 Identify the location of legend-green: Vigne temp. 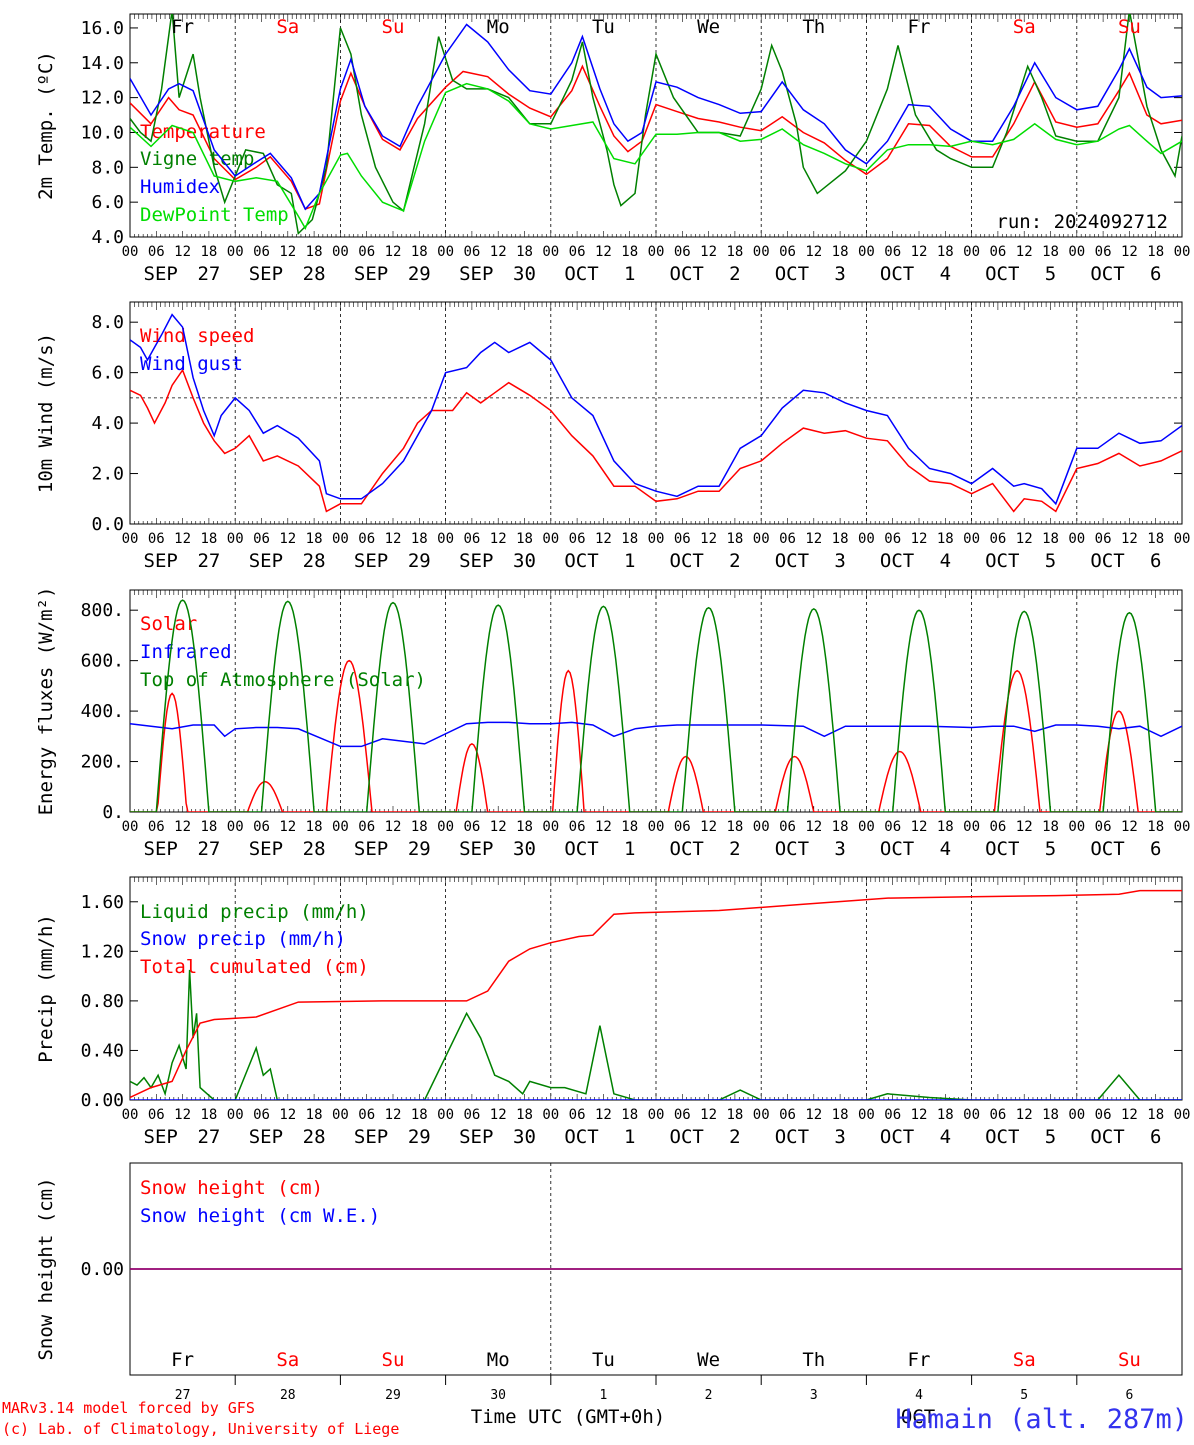
(197, 159).